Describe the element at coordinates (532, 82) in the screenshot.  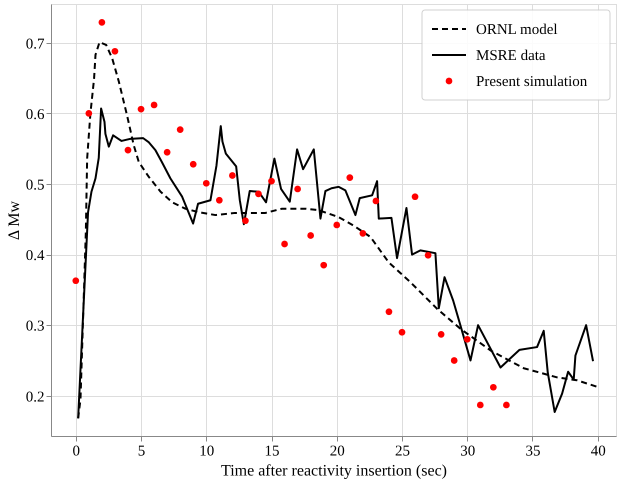
I see `legend-label: Present simulation` at that location.